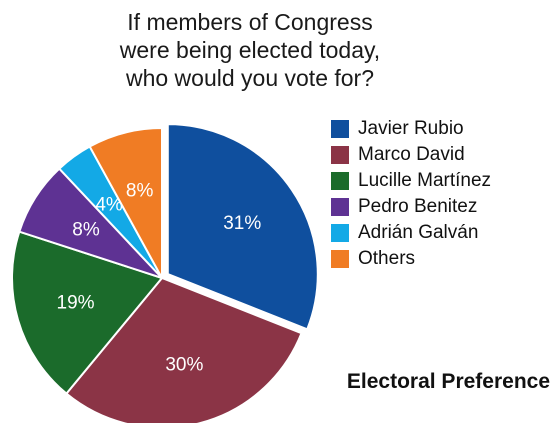 The image size is (551, 423). I want to click on legend-item: Marco David, so click(411, 155).